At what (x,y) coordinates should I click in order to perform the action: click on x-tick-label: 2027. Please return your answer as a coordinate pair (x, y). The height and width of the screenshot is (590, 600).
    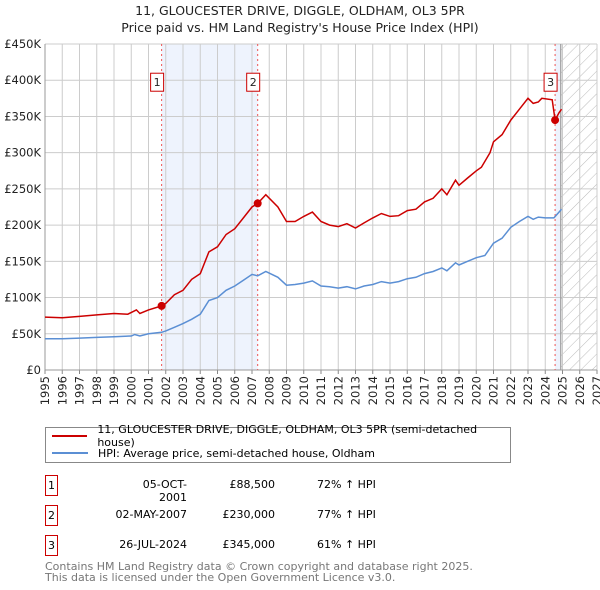
    Looking at the image, I should click on (595, 390).